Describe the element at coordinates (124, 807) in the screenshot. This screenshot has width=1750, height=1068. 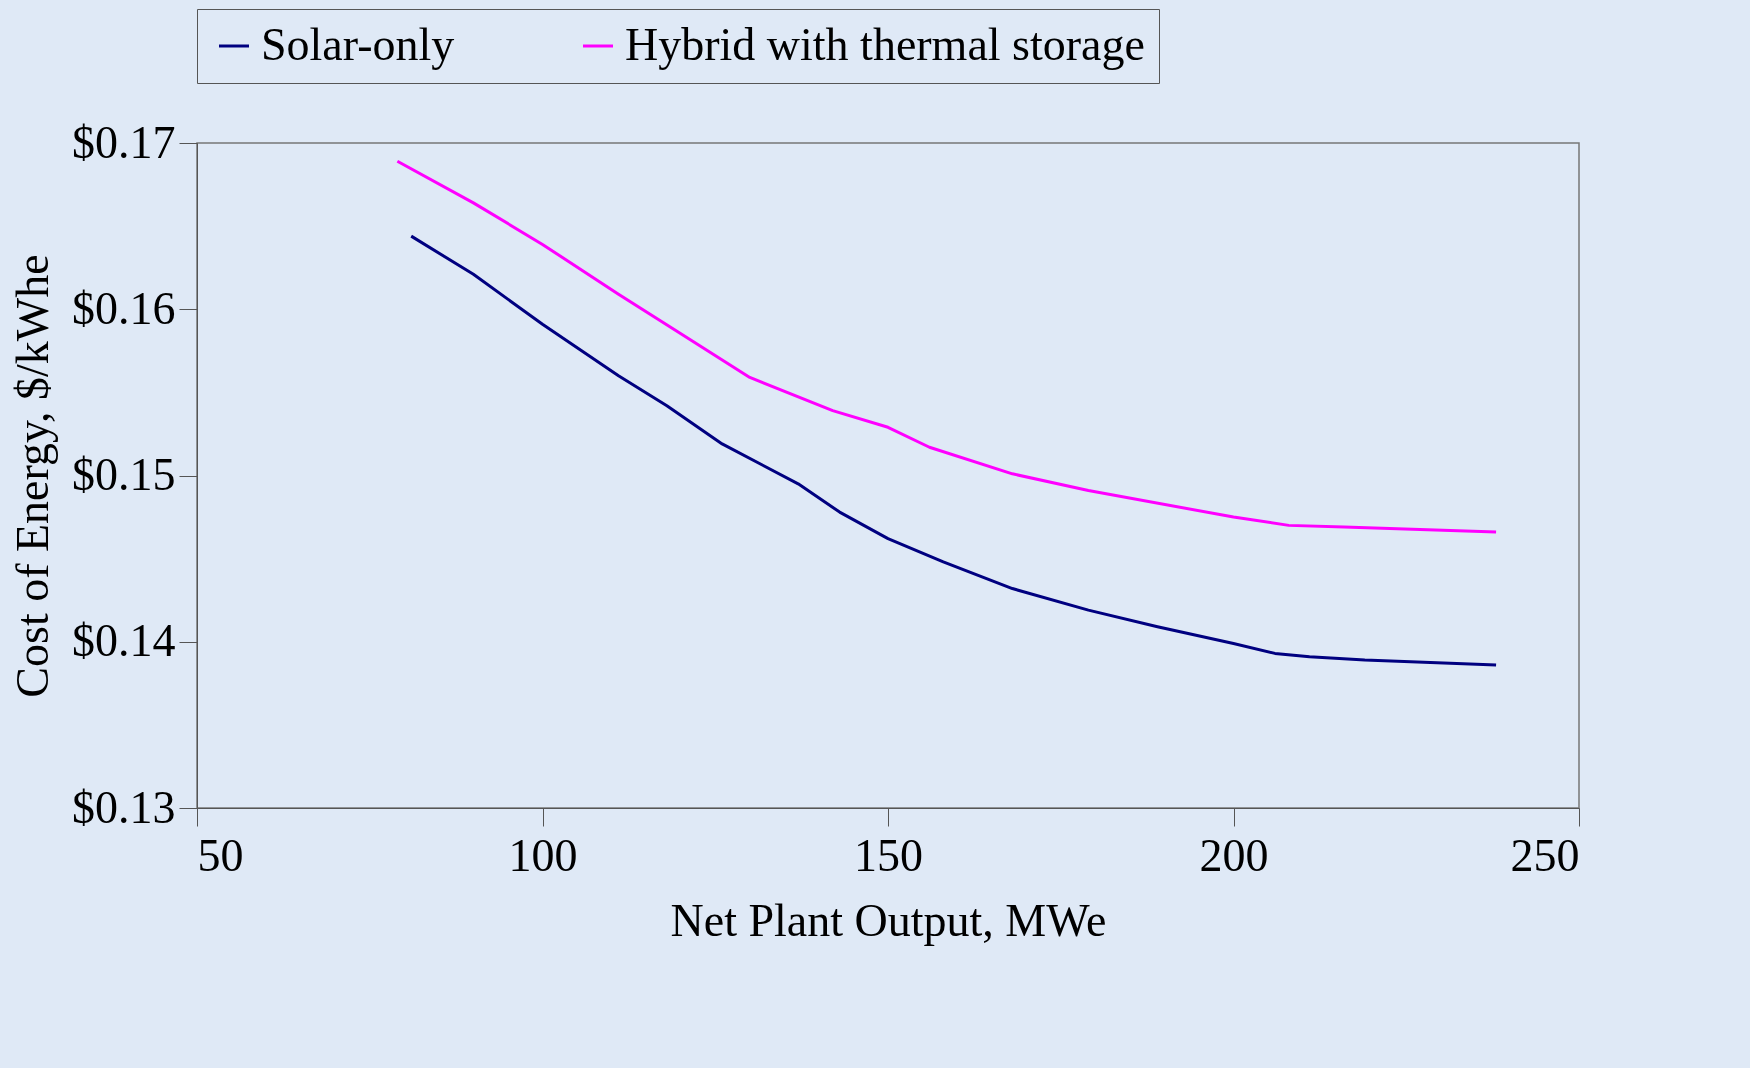
I see `y-tick-label: $0.13` at that location.